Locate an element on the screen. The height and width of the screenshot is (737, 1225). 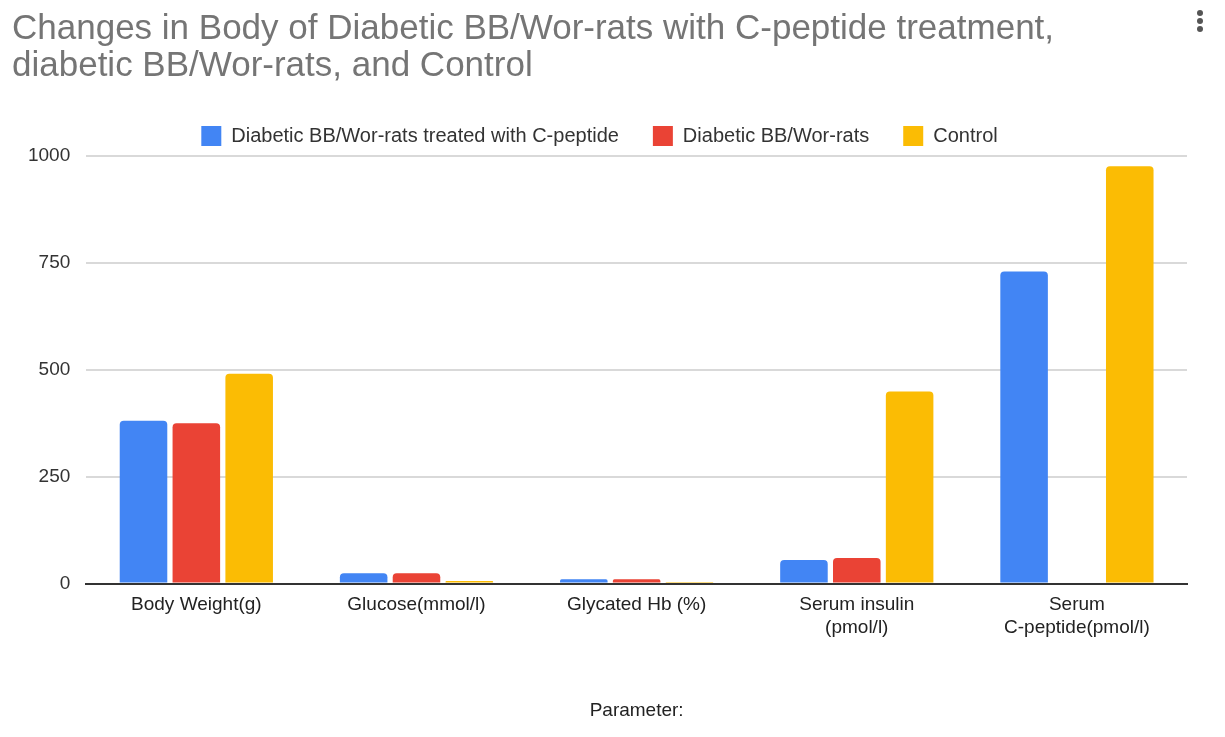
y-tick-label: 250 is located at coordinates (54, 475).